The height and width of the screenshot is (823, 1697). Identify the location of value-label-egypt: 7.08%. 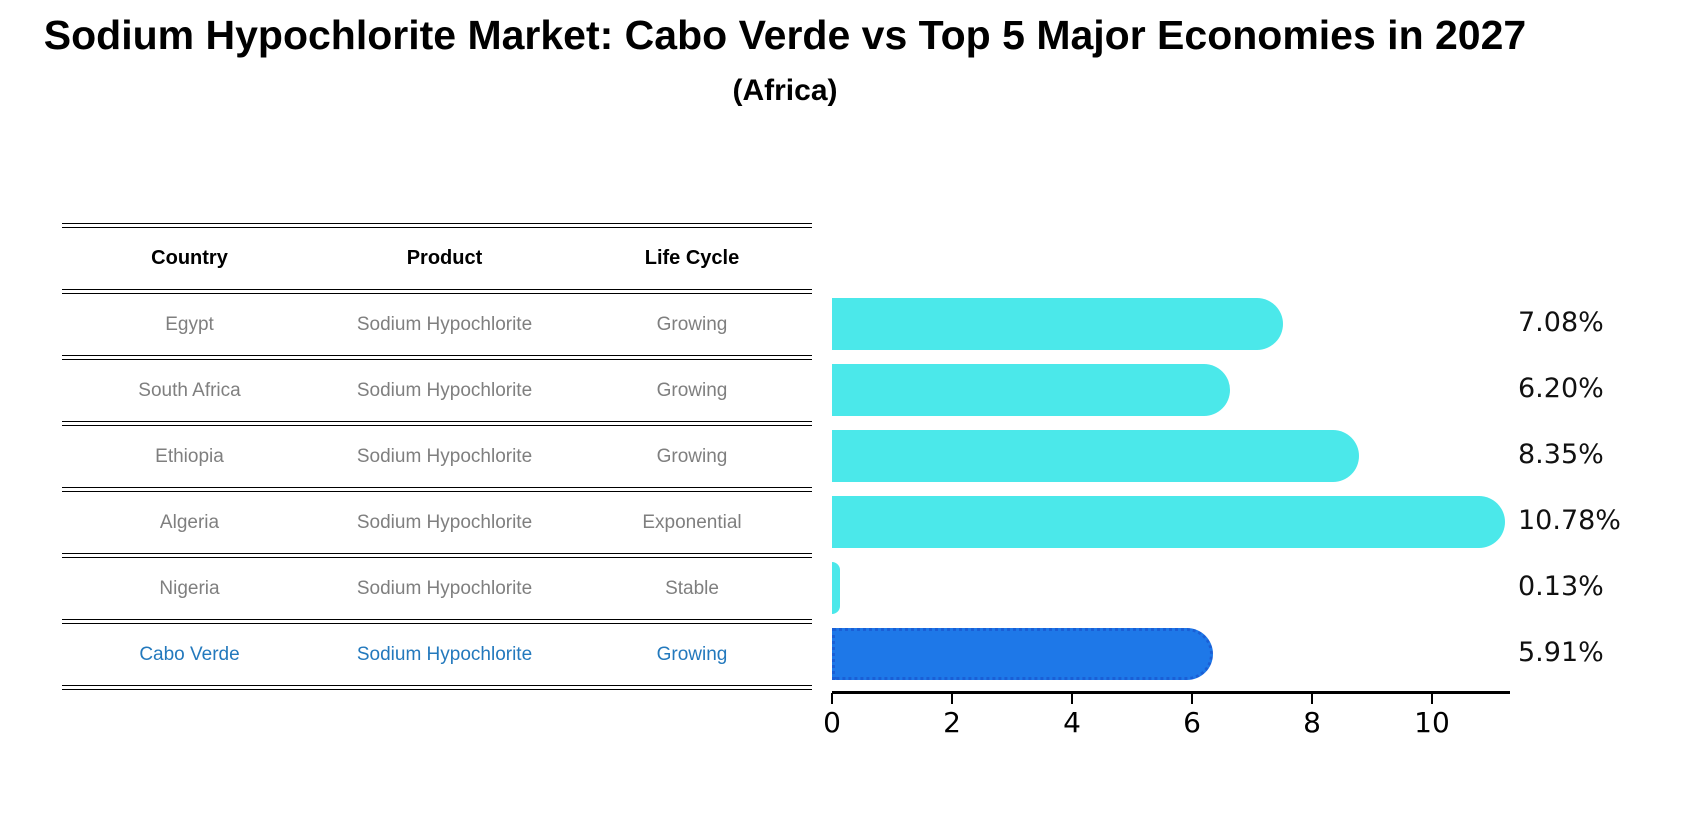
(1561, 322).